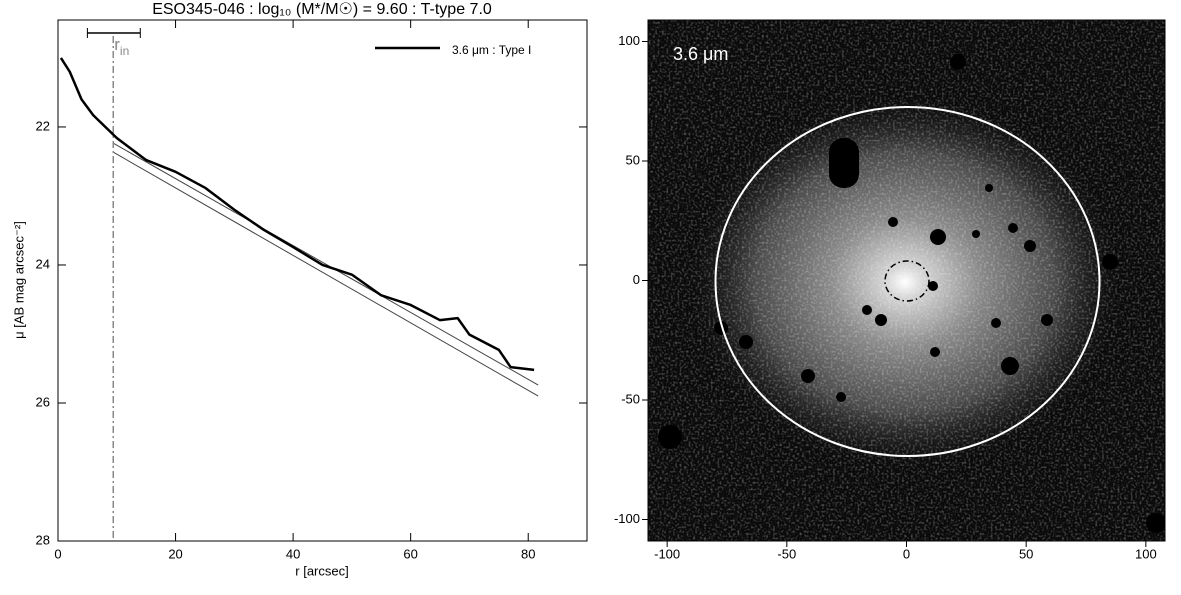 The height and width of the screenshot is (595, 1181). What do you see at coordinates (321, 570) in the screenshot?
I see `x-axis-label: r [arcsec]` at bounding box center [321, 570].